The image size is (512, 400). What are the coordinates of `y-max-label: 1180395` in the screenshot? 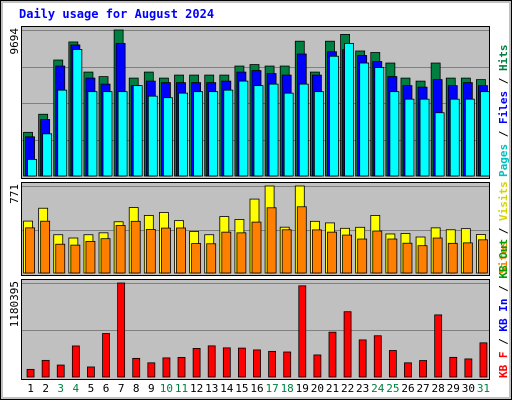 It's located at (14, 304).